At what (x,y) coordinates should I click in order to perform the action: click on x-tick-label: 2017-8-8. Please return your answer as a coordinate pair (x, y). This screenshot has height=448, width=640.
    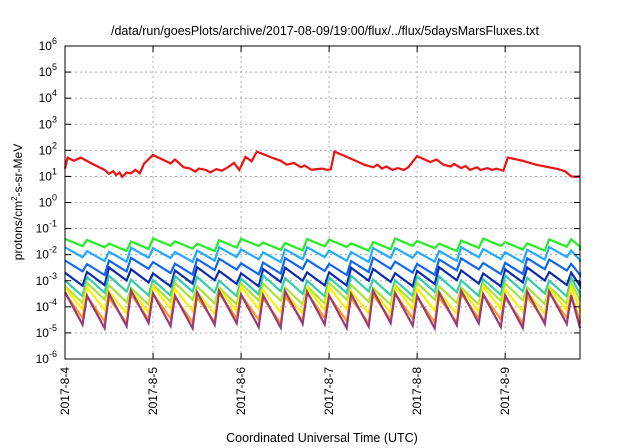
    Looking at the image, I should click on (417, 391).